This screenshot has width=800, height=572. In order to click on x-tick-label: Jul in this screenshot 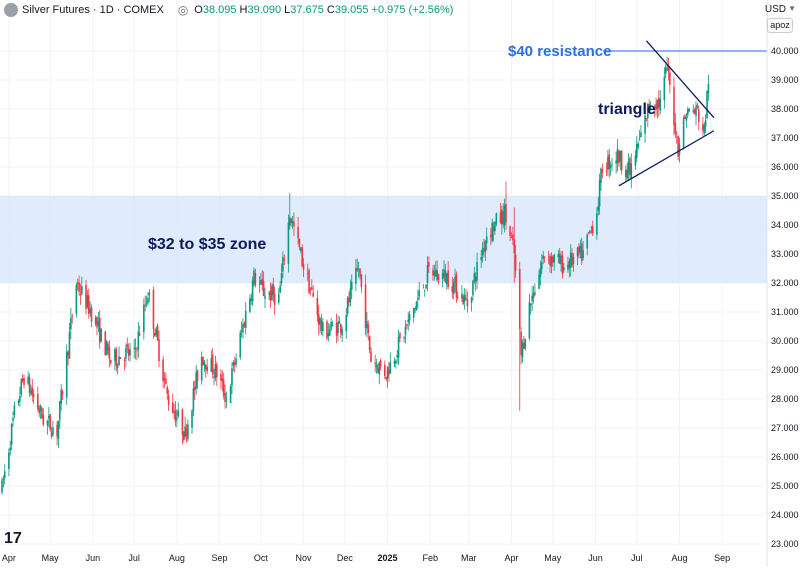, I will do `click(637, 558)`.